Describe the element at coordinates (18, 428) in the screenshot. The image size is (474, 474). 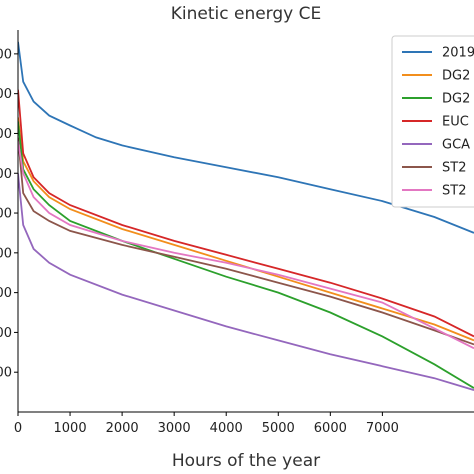
I see `x-tick-label: 0` at that location.